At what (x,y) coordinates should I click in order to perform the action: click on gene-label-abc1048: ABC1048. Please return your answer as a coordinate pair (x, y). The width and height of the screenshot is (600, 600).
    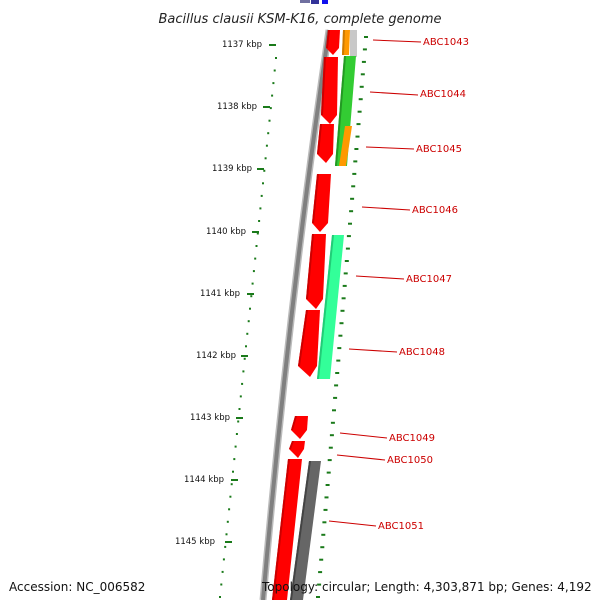
    Looking at the image, I should click on (396, 352).